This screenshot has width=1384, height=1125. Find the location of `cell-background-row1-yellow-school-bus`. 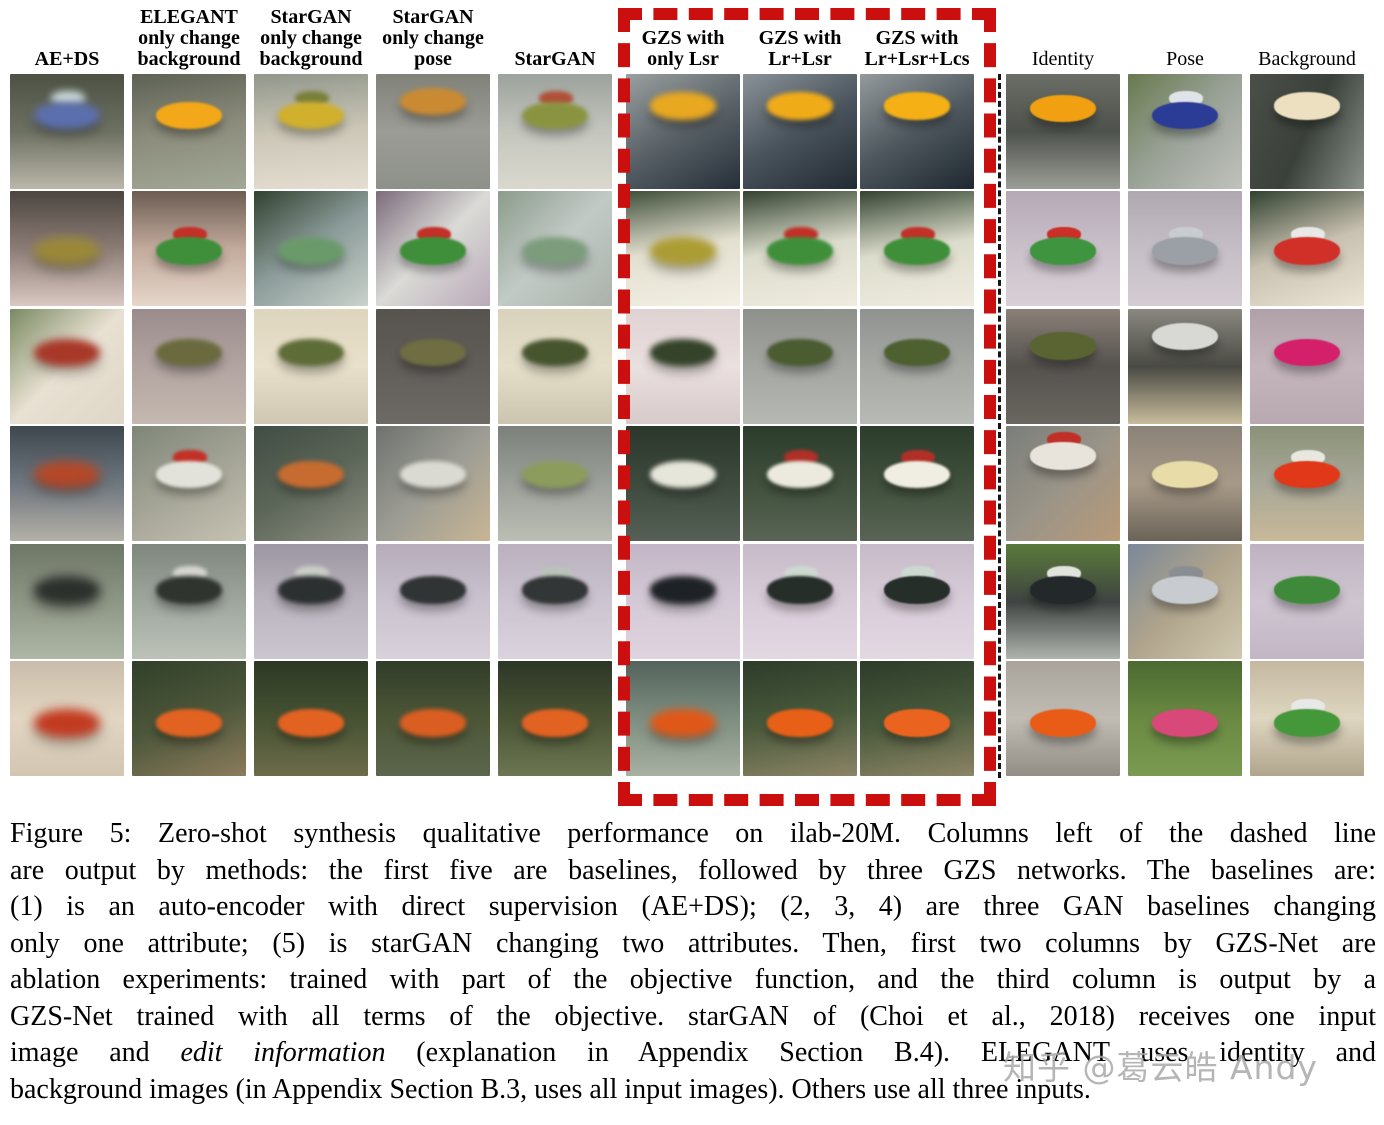

cell-background-row1-yellow-school-bus is located at coordinates (1307, 131).